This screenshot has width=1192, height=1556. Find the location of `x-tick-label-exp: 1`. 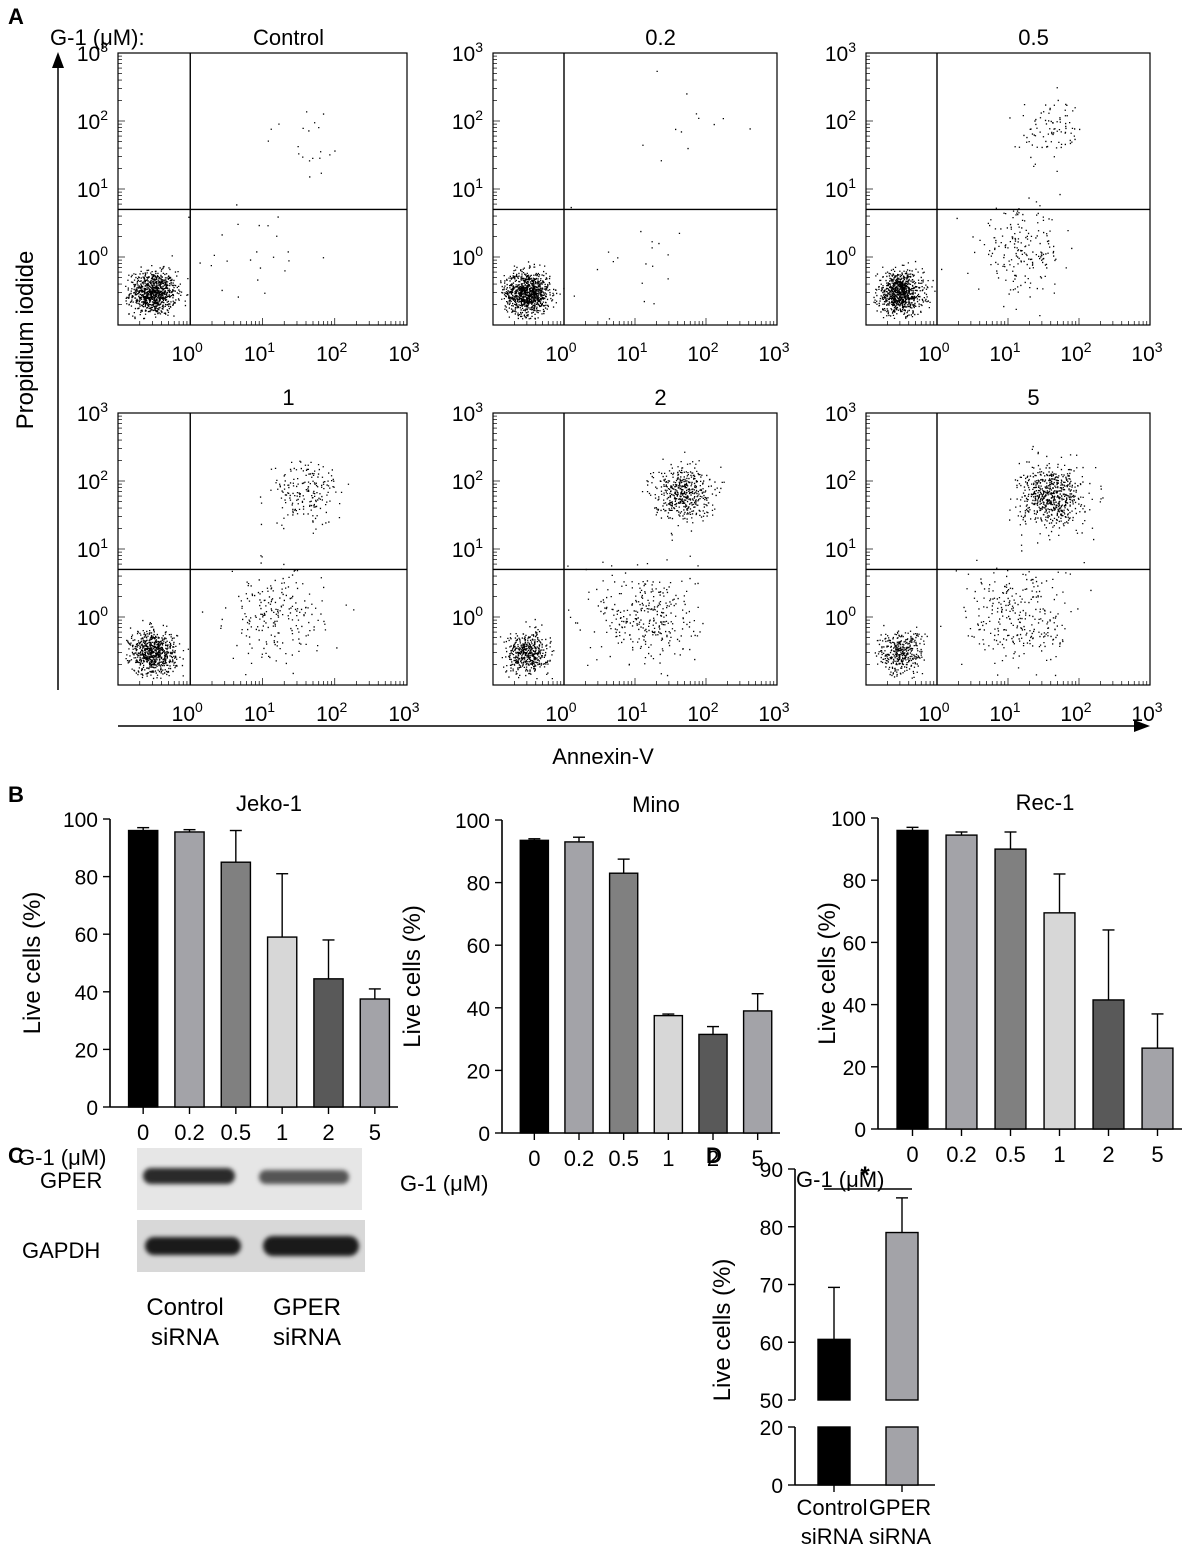

x-tick-label-exp: 1 is located at coordinates (1017, 347).